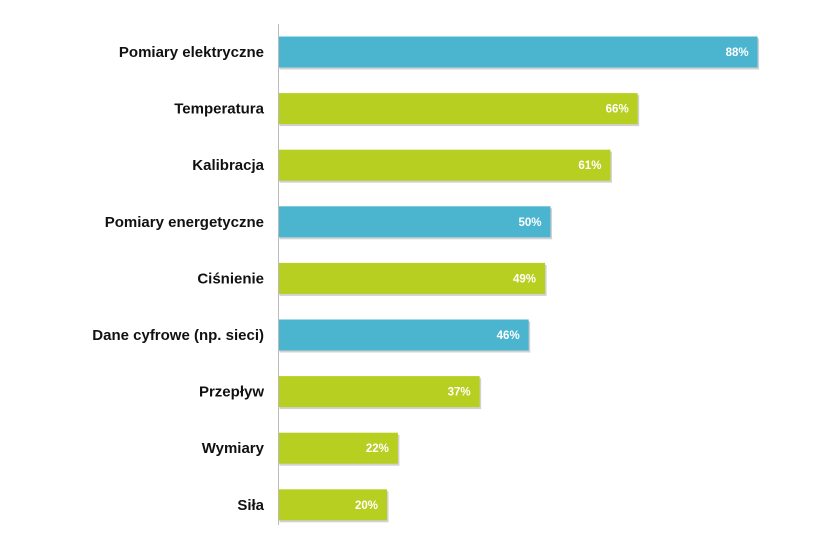 This screenshot has height=560, width=840. What do you see at coordinates (184, 222) in the screenshot?
I see `category-label: Pomiary energetyczne` at bounding box center [184, 222].